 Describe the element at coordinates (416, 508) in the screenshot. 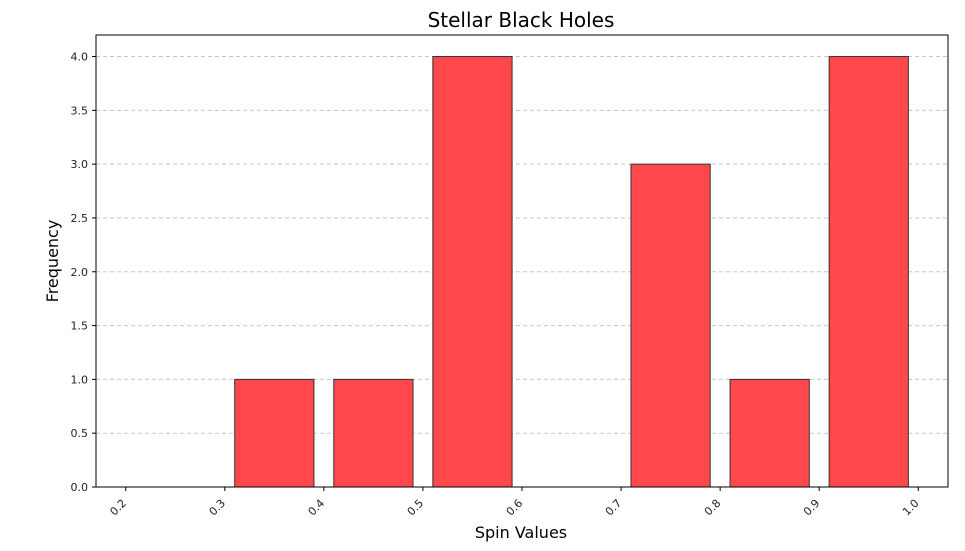

I see `x-tick-label: 0.5` at that location.